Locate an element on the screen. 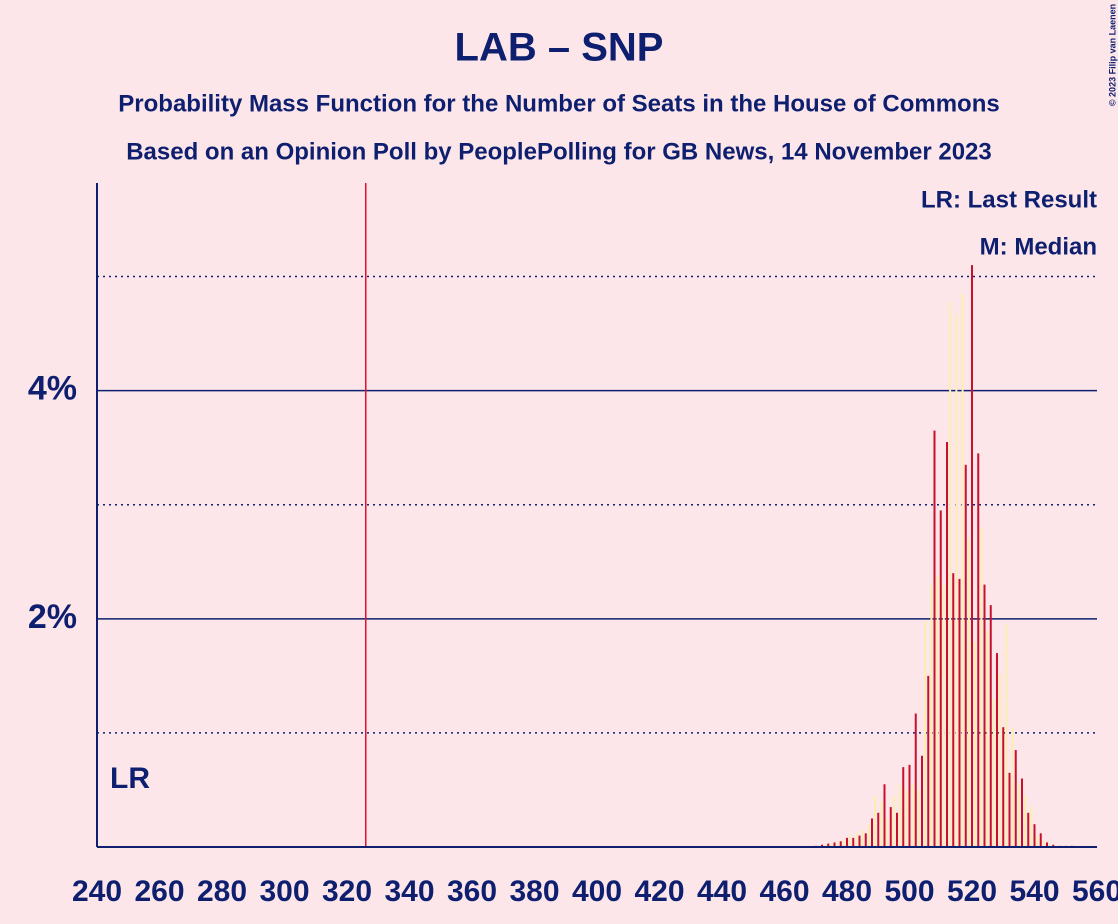 This screenshot has height=924, width=1118. y-tick-label: 4% is located at coordinates (52, 389).